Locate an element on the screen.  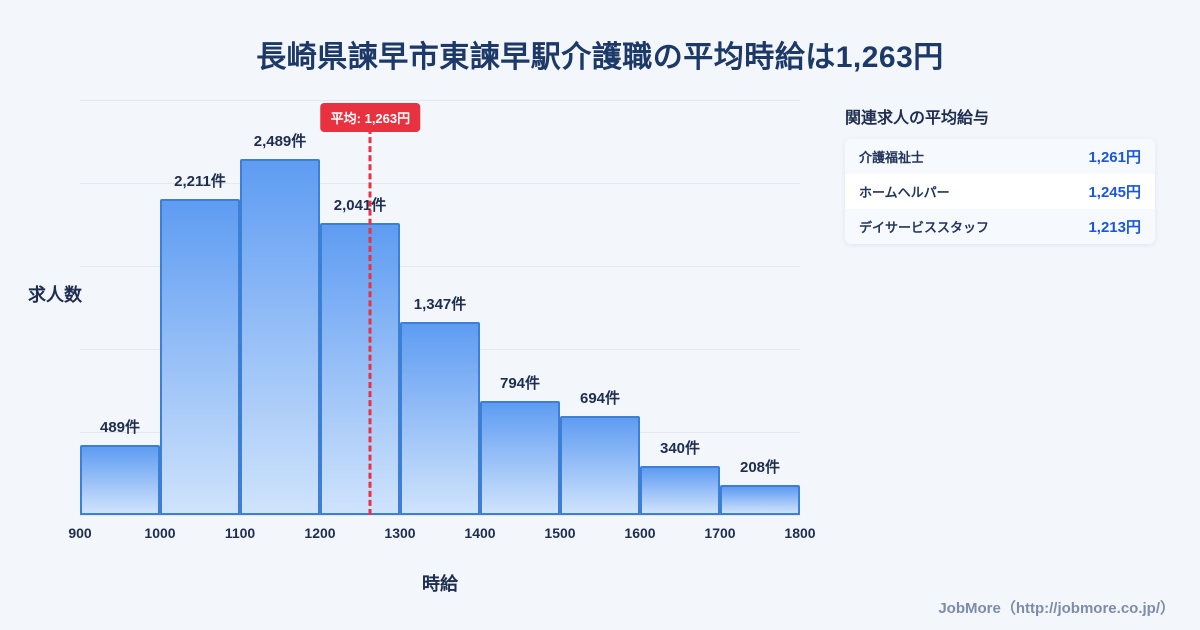
x-tick-label: 1400 is located at coordinates (480, 533).